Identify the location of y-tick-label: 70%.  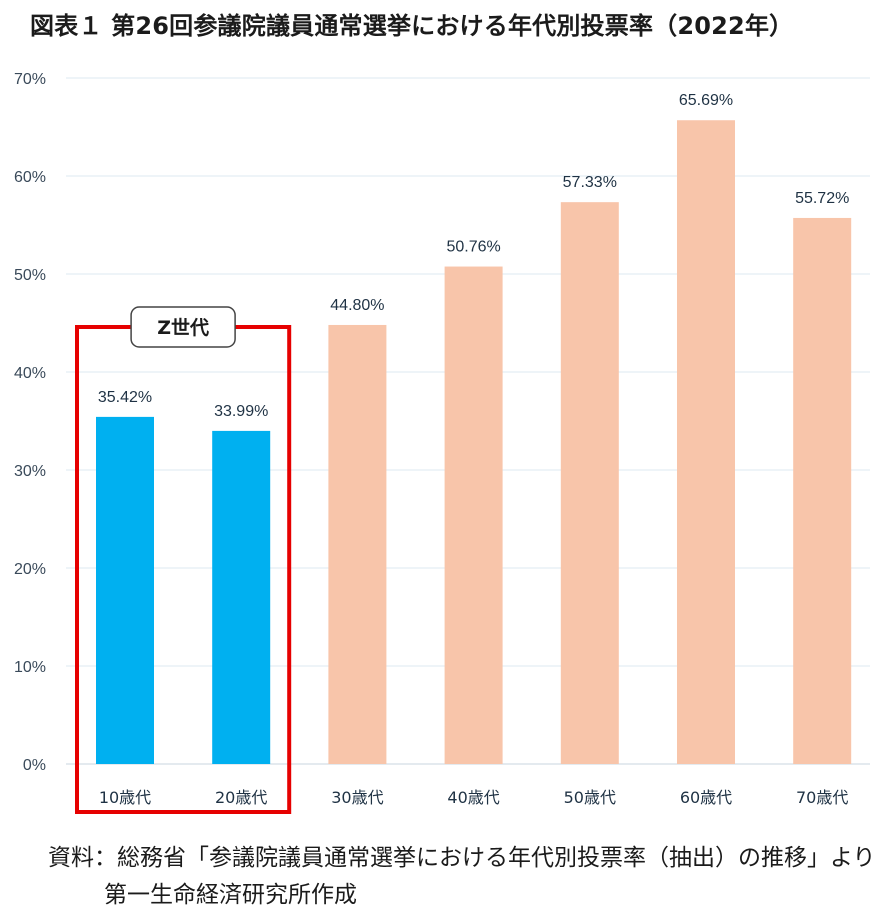
(30, 79).